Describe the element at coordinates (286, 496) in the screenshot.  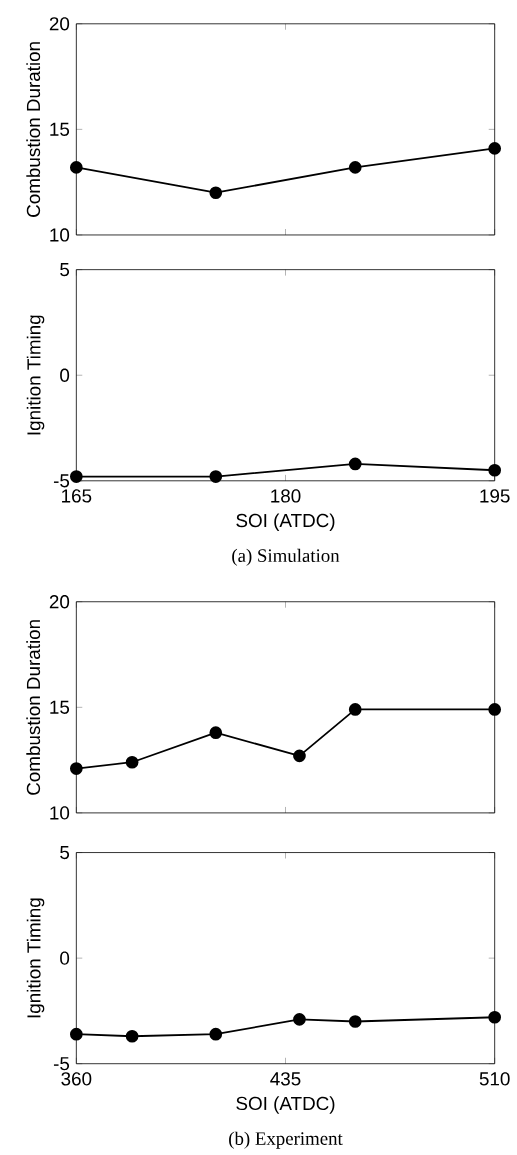
I see `x-tick-label: 180` at that location.